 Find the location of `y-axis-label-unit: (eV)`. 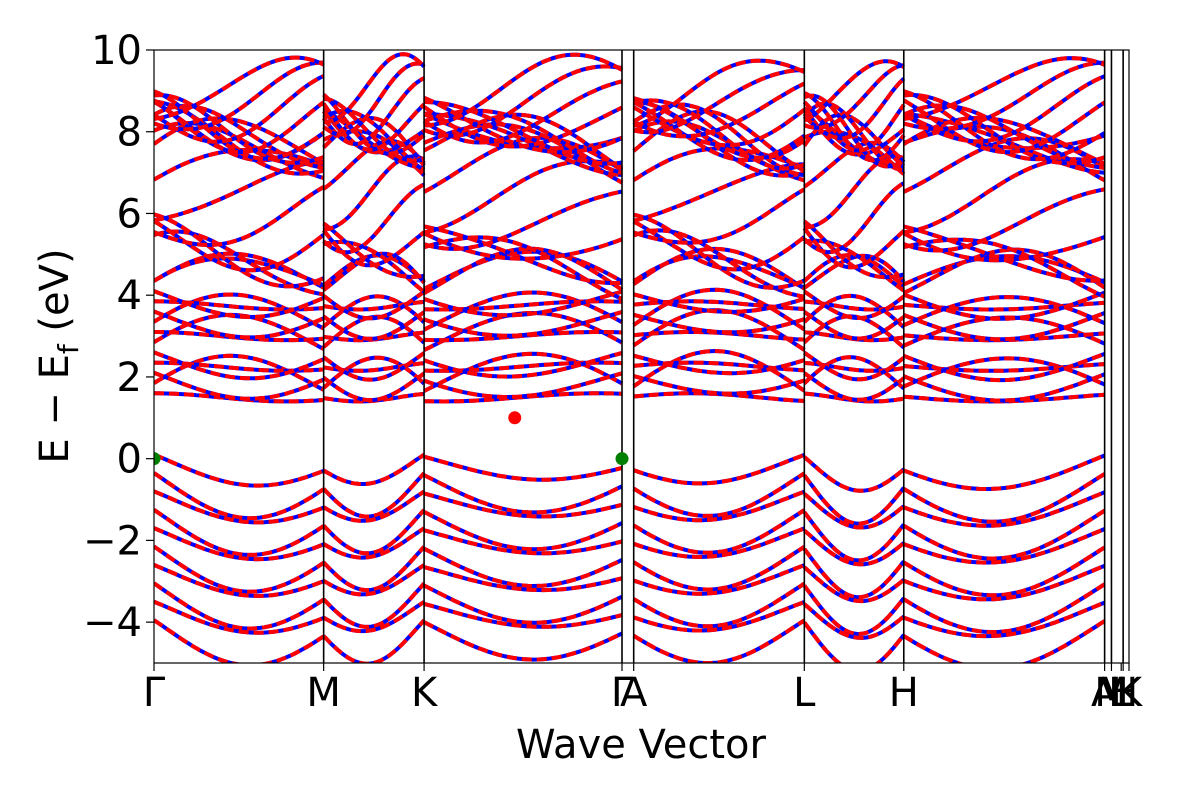

y-axis-label-unit: (eV) is located at coordinates (55, 296).